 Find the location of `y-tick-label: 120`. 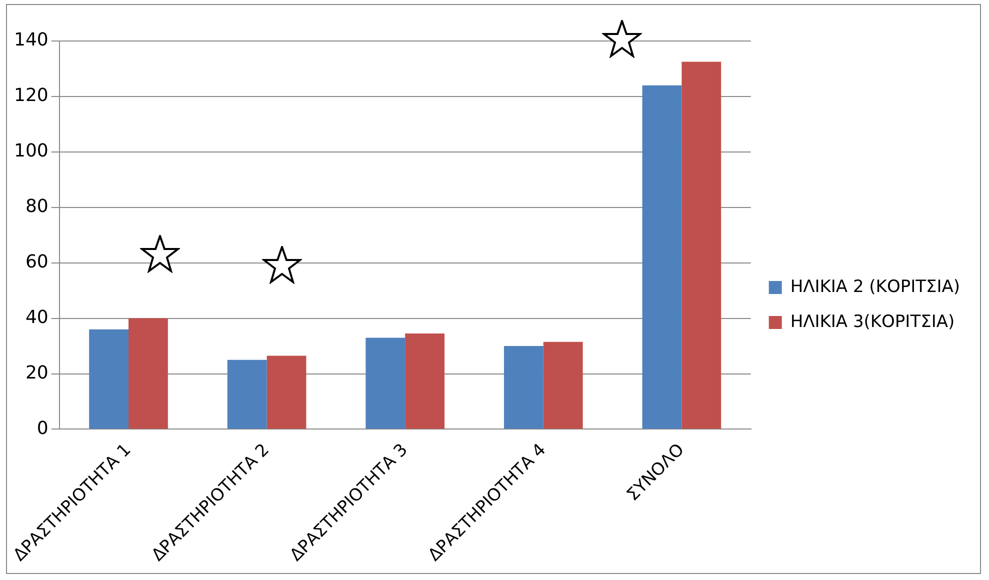

y-tick-label: 120 is located at coordinates (31, 95).